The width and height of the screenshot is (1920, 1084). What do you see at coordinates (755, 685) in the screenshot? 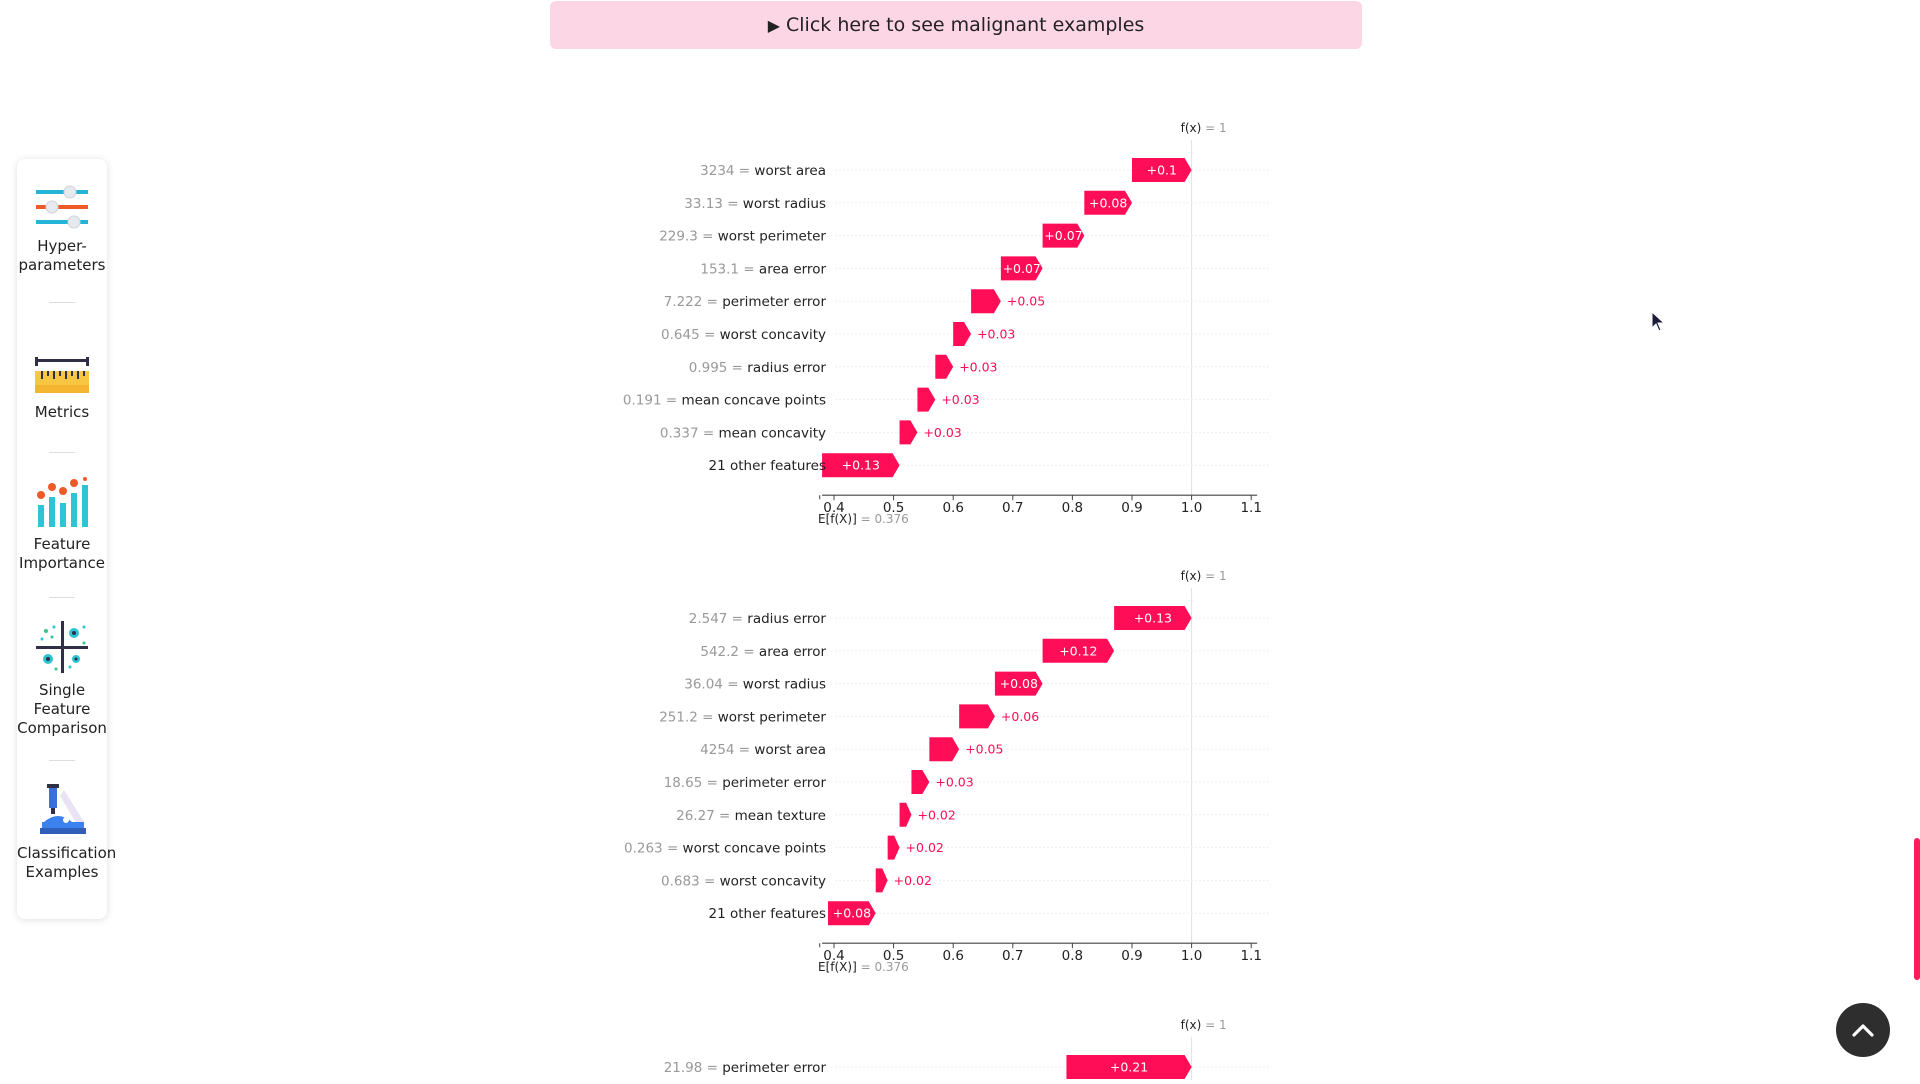
I see `feature-label: 36.04 = worst radius` at bounding box center [755, 685].